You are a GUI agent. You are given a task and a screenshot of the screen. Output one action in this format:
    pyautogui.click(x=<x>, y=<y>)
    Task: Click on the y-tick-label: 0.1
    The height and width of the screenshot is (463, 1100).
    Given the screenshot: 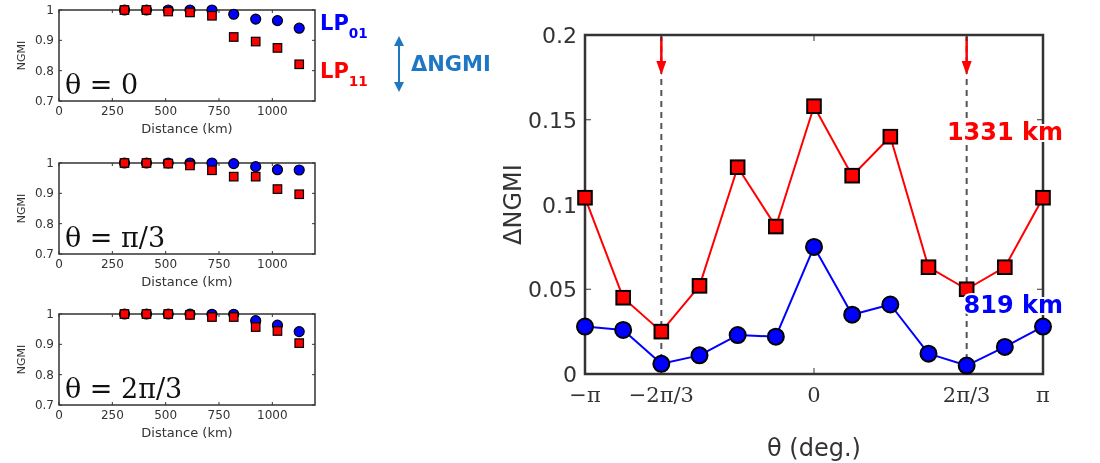 What is the action you would take?
    pyautogui.click(x=559, y=205)
    